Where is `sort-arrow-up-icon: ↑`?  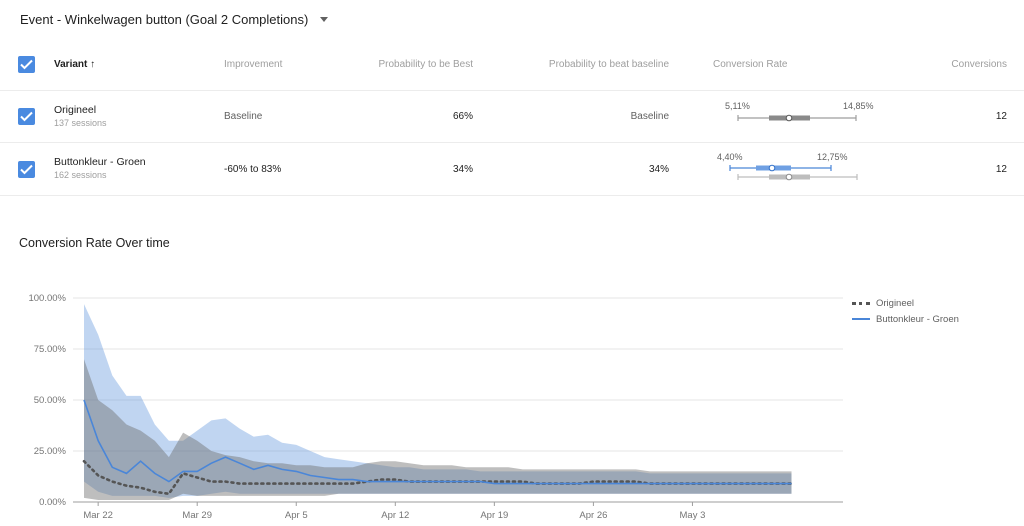
sort-arrow-up-icon: ↑ is located at coordinates (93, 64).